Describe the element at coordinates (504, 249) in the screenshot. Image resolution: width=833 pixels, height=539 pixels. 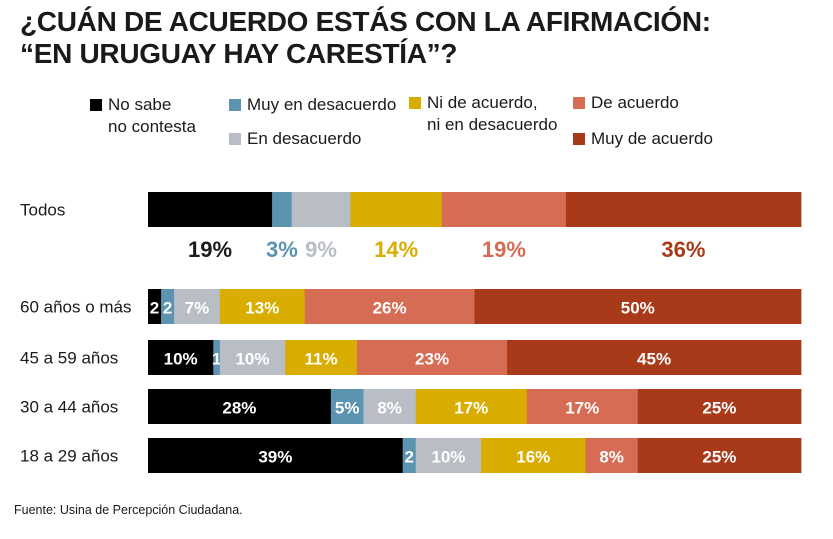
I see `bar-label-todos-4: 19%` at that location.